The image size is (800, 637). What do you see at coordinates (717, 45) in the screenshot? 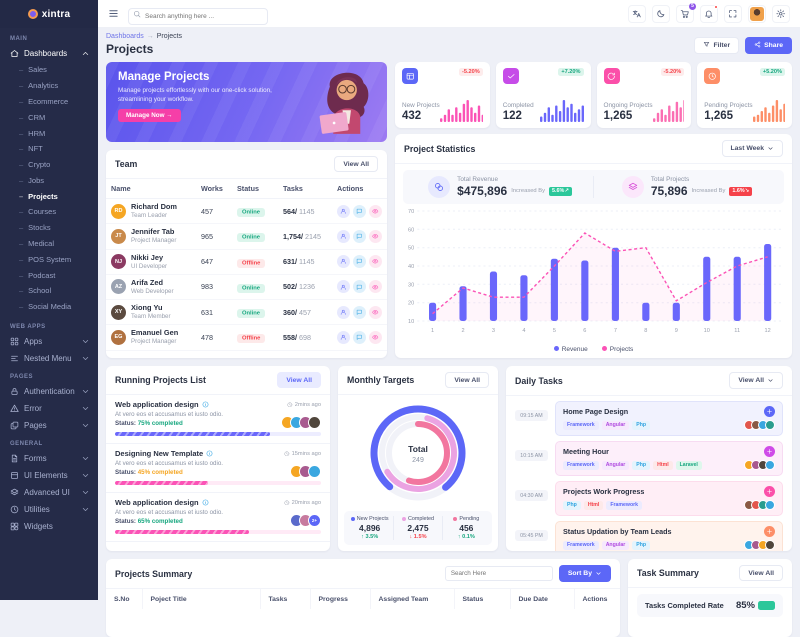
I see `filter-button: Filter` at bounding box center [717, 45].